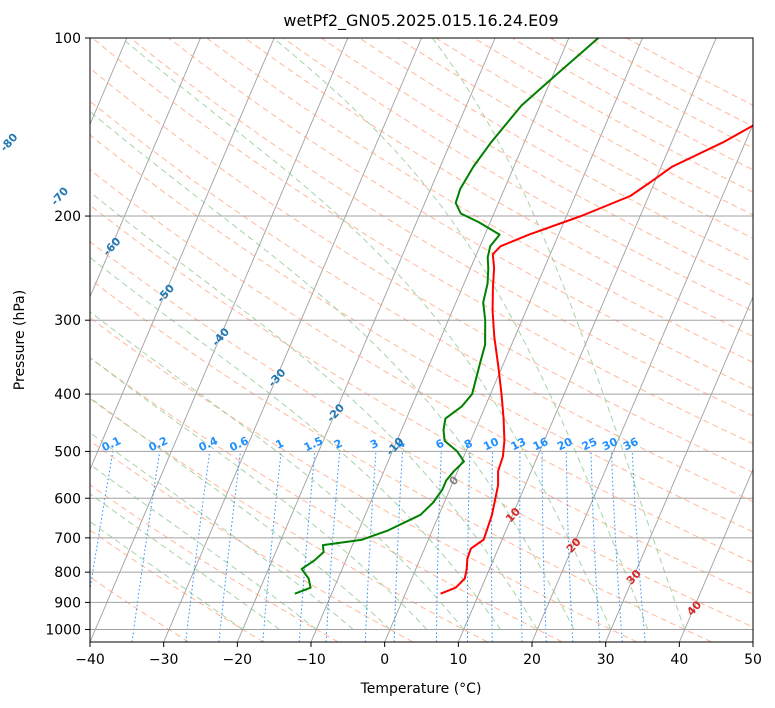  Describe the element at coordinates (694, 608) in the screenshot. I see `isotherm-label: 40` at that location.